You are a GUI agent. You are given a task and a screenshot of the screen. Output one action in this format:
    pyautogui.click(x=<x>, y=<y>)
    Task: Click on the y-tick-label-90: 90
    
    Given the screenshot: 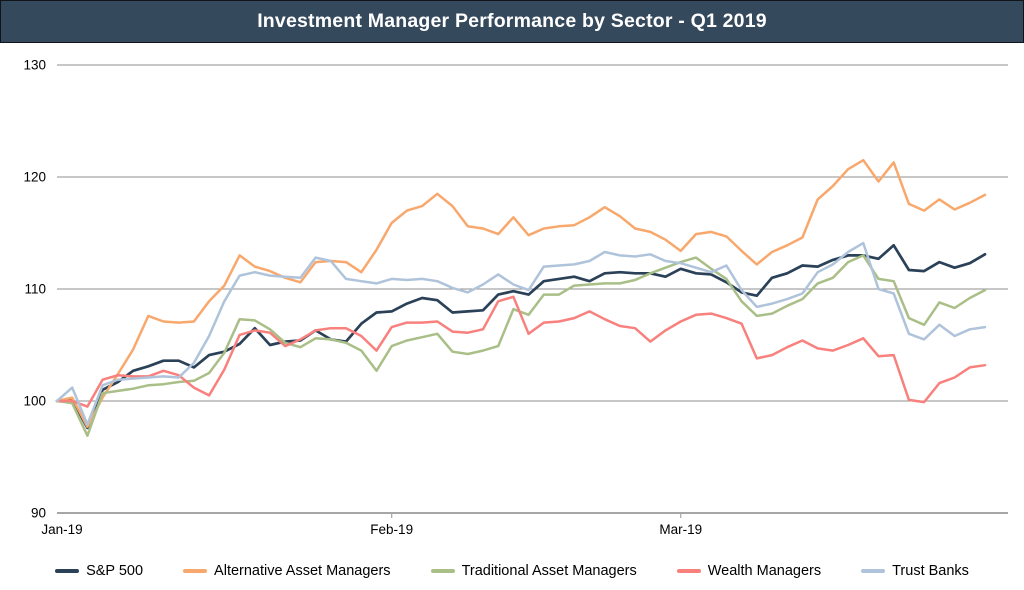 What is the action you would take?
    pyautogui.click(x=38, y=513)
    